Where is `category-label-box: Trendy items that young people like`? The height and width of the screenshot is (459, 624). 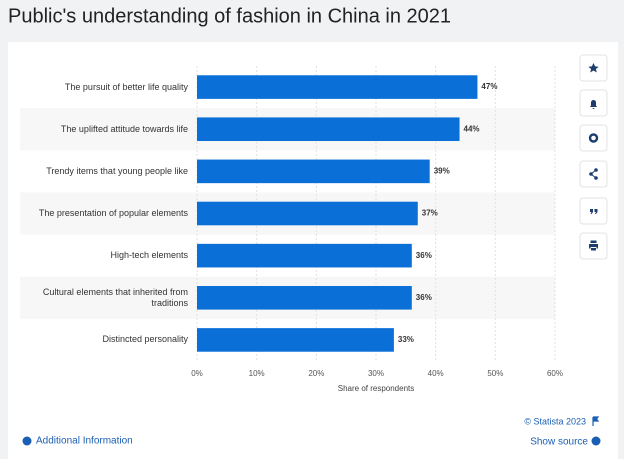 category-label-box: Trendy items that young people like is located at coordinates (117, 170).